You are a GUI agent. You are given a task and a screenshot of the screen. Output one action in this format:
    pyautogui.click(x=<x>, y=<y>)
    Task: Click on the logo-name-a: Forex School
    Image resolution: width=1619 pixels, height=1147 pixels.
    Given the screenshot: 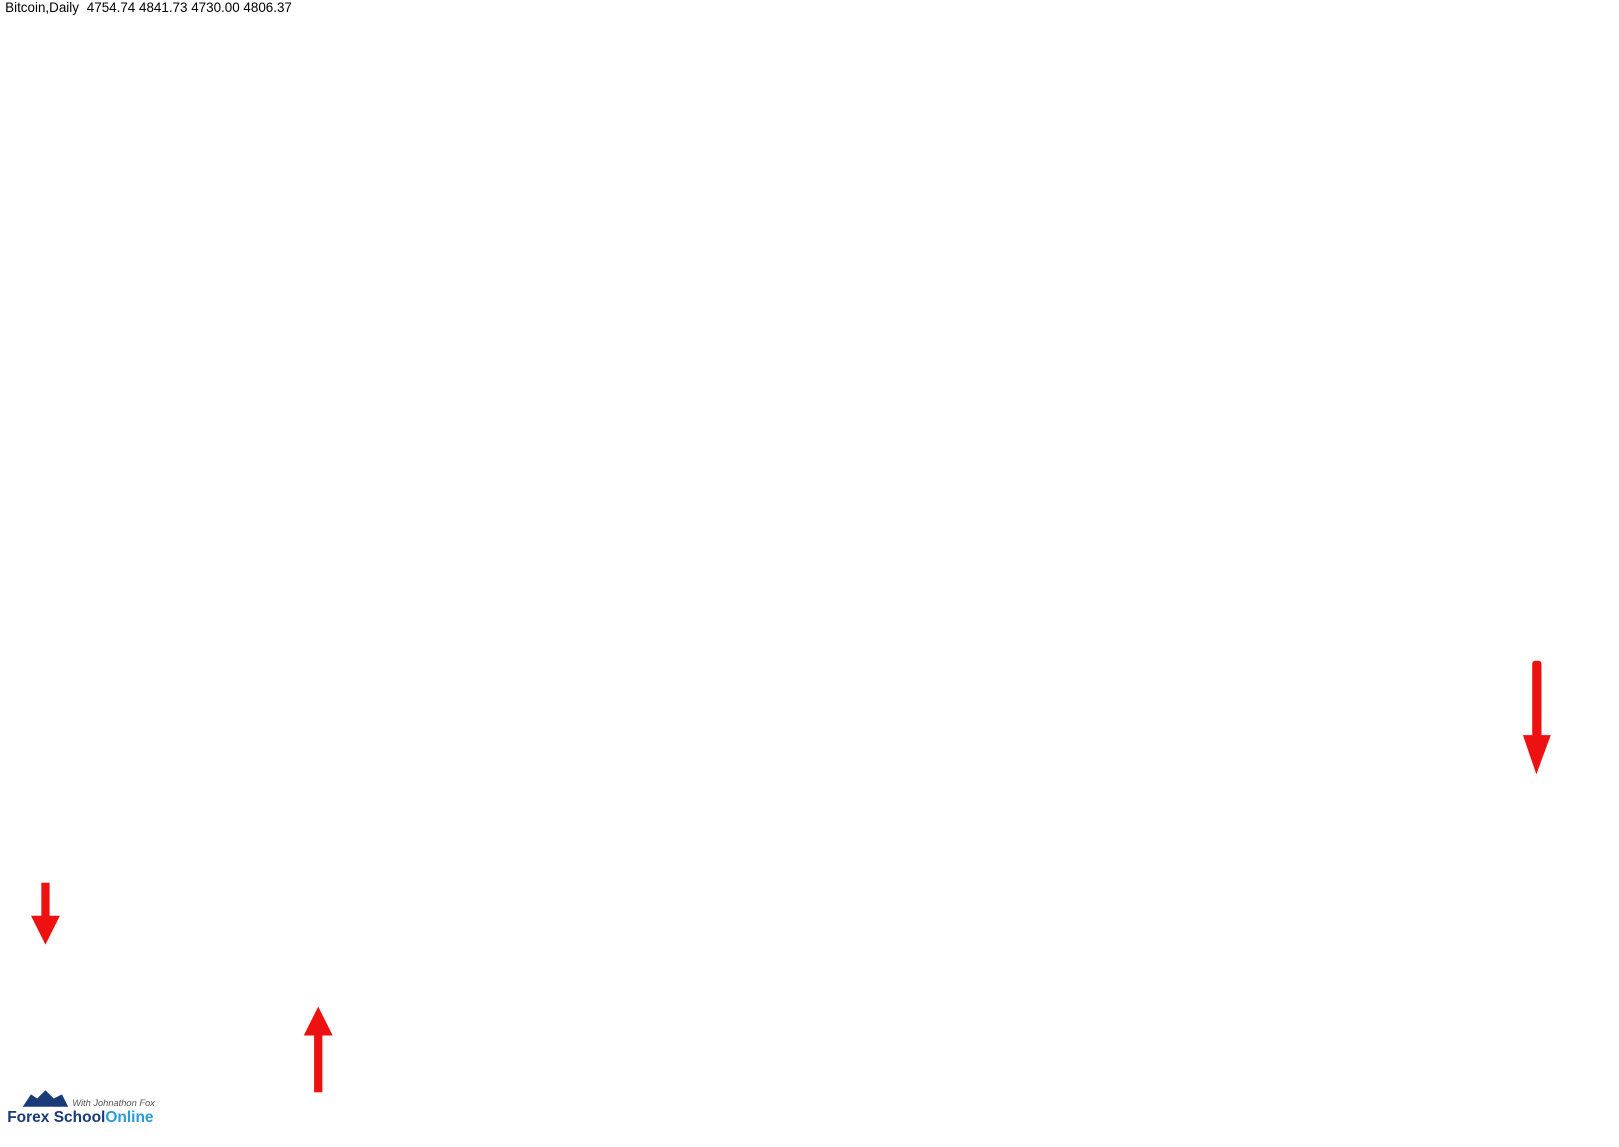 What is the action you would take?
    pyautogui.click(x=56, y=1117)
    